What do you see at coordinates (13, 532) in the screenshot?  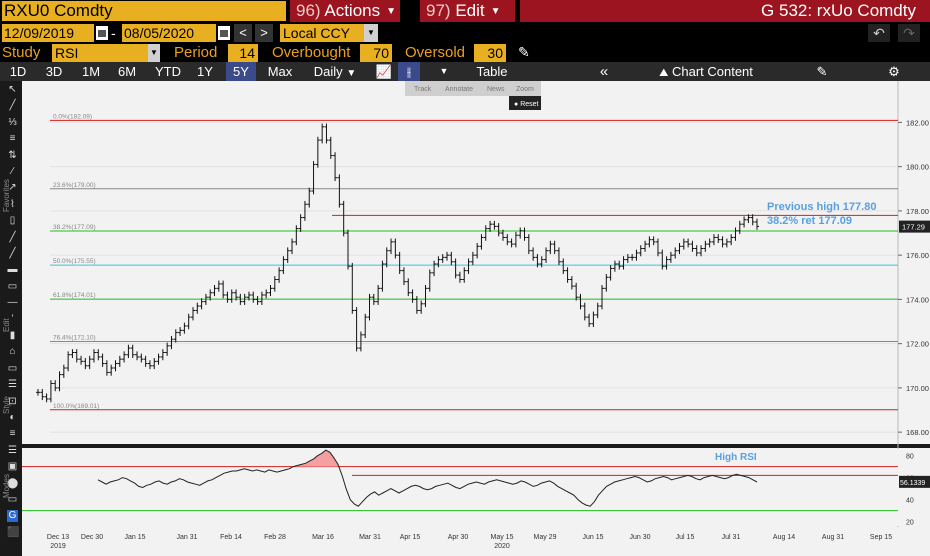 I see `fill-icon: ⬛` at bounding box center [13, 532].